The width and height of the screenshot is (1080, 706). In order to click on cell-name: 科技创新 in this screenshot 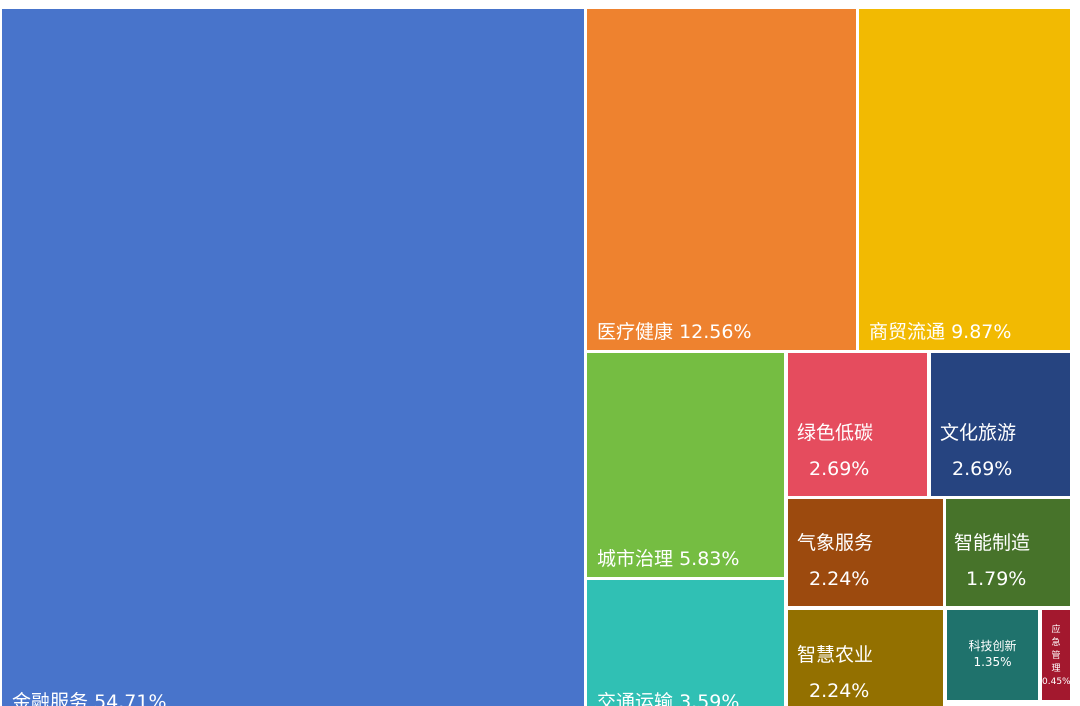, I will do `click(992, 646)`.